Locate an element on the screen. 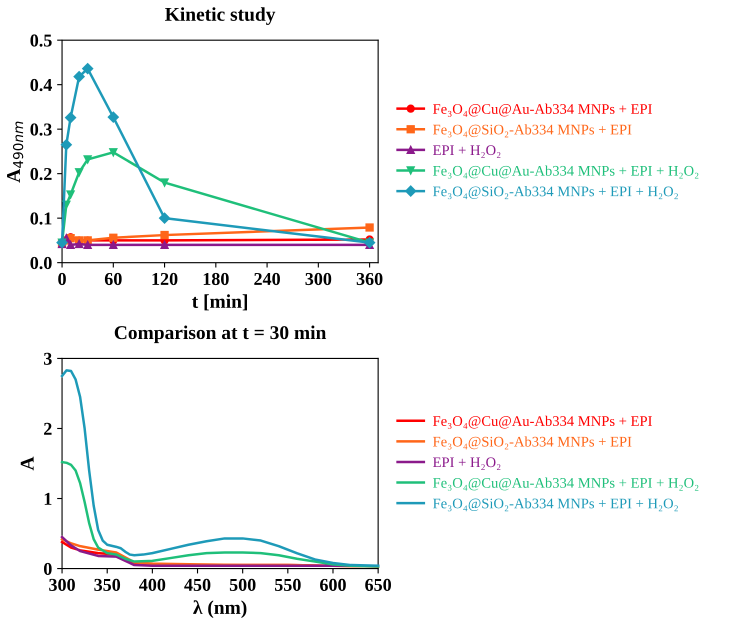 This screenshot has width=730, height=618. y-tick-label: 0.5 is located at coordinates (41, 40).